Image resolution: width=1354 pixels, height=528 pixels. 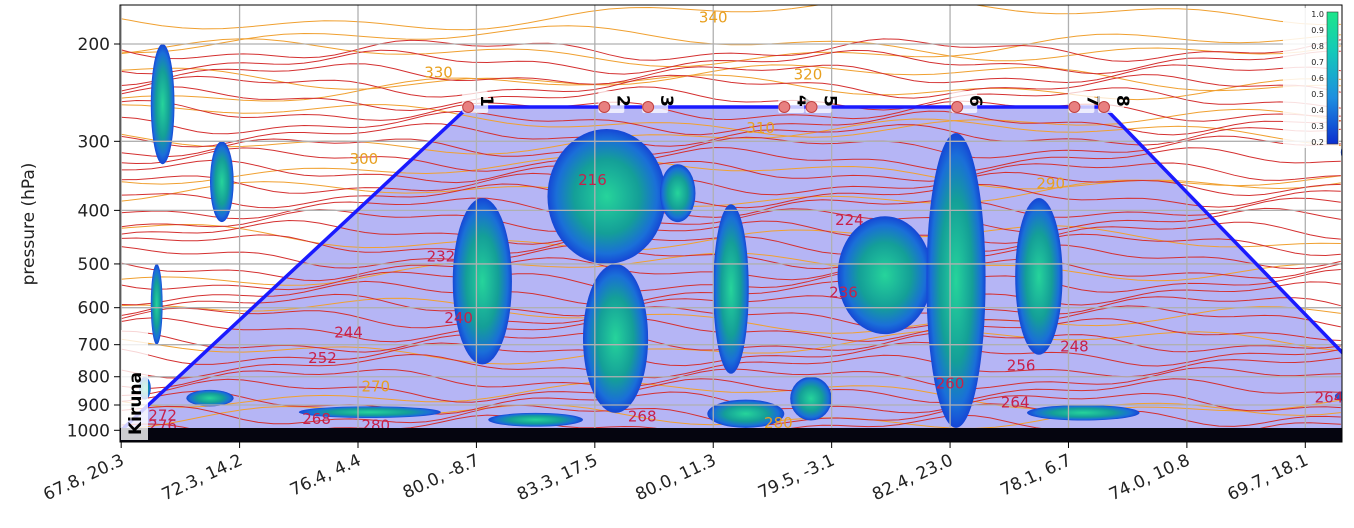 What do you see at coordinates (94, 378) in the screenshot?
I see `y-tick-label: 800` at bounding box center [94, 378].